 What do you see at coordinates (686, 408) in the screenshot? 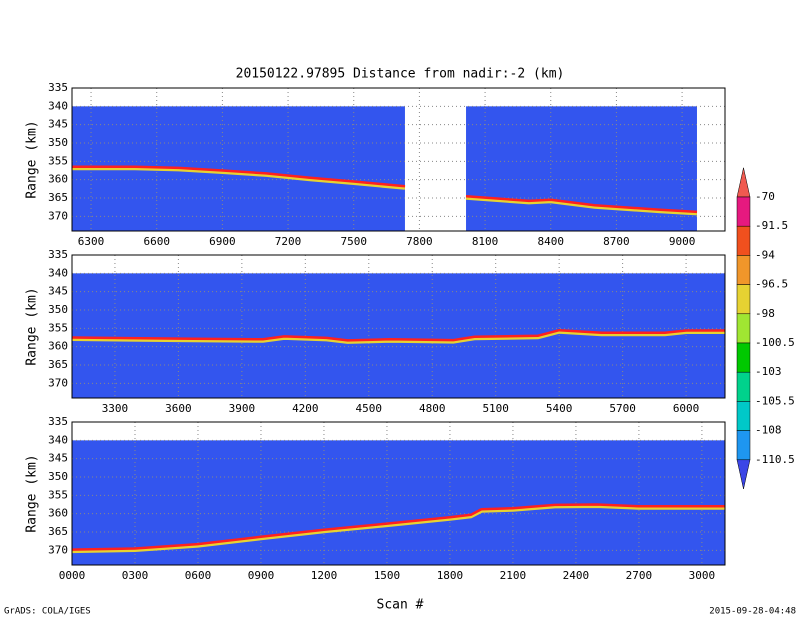
I see `x-tick-label: 6000` at bounding box center [686, 408].